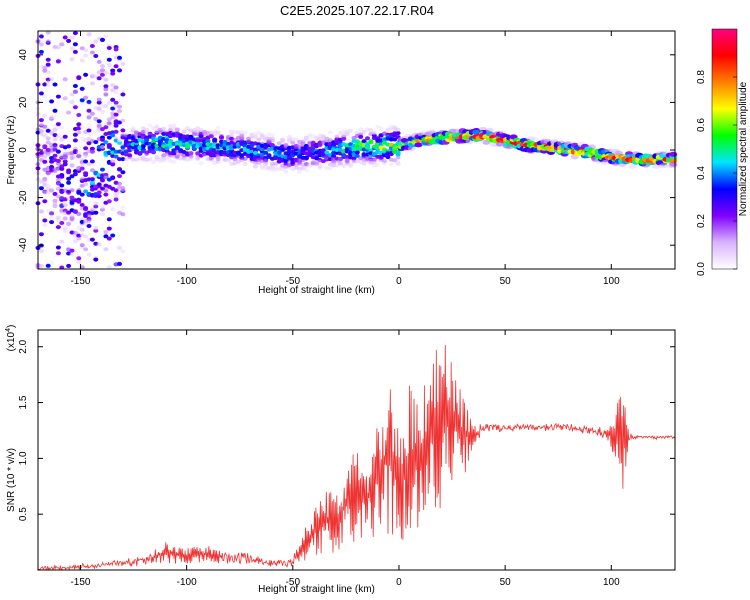  What do you see at coordinates (293, 582) in the screenshot?
I see `snr-x-tick-label: -50` at bounding box center [293, 582].